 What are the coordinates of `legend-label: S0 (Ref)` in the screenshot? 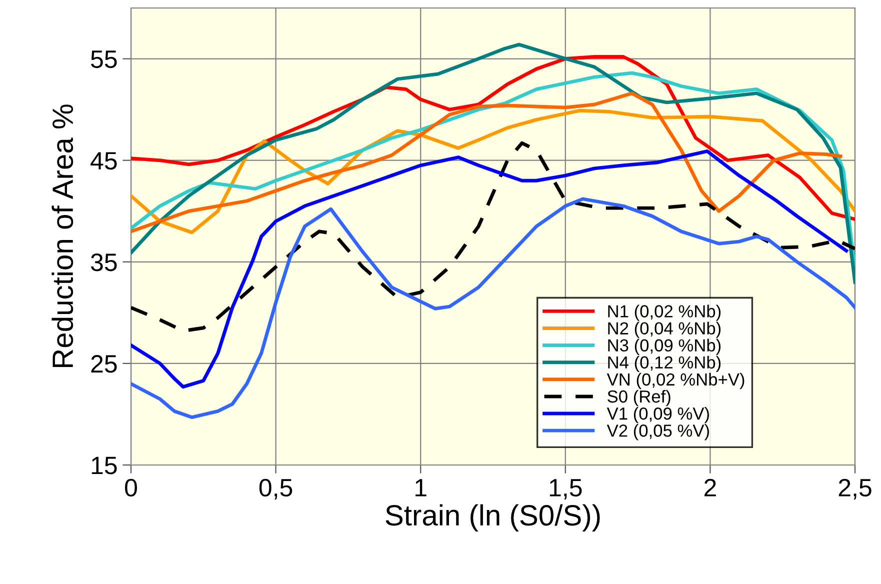 It's located at (639, 398).